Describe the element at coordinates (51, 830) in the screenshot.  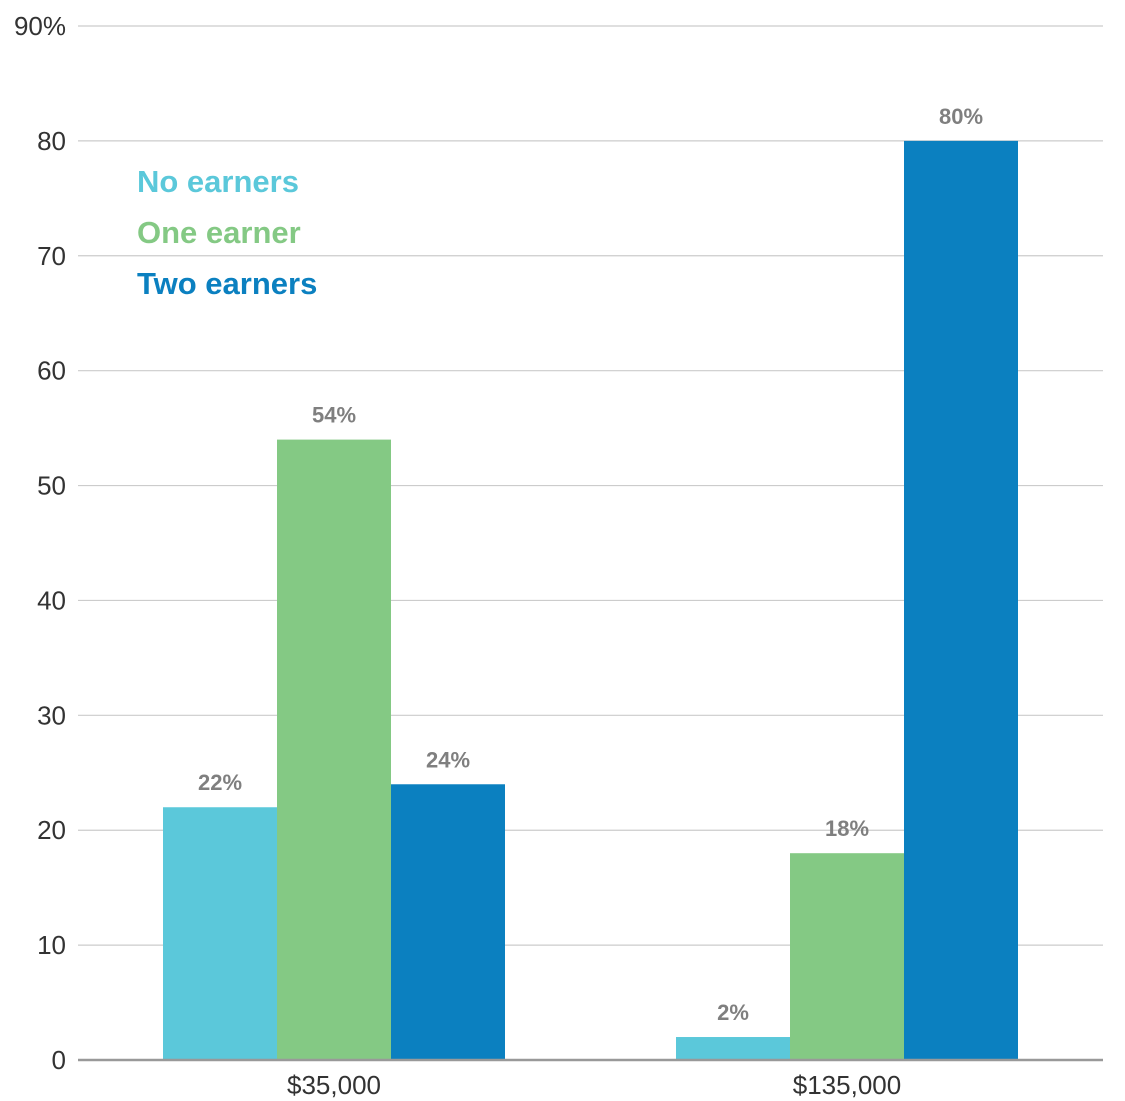
I see `y-tick-label: 20` at that location.